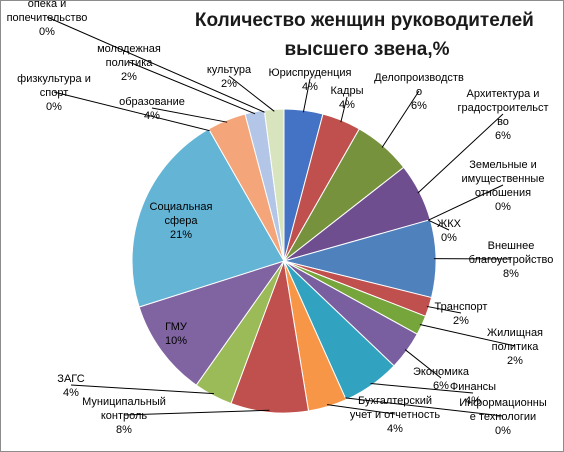  Describe the element at coordinates (70, 379) in the screenshot. I see `label-line: ЗАГС` at that location.